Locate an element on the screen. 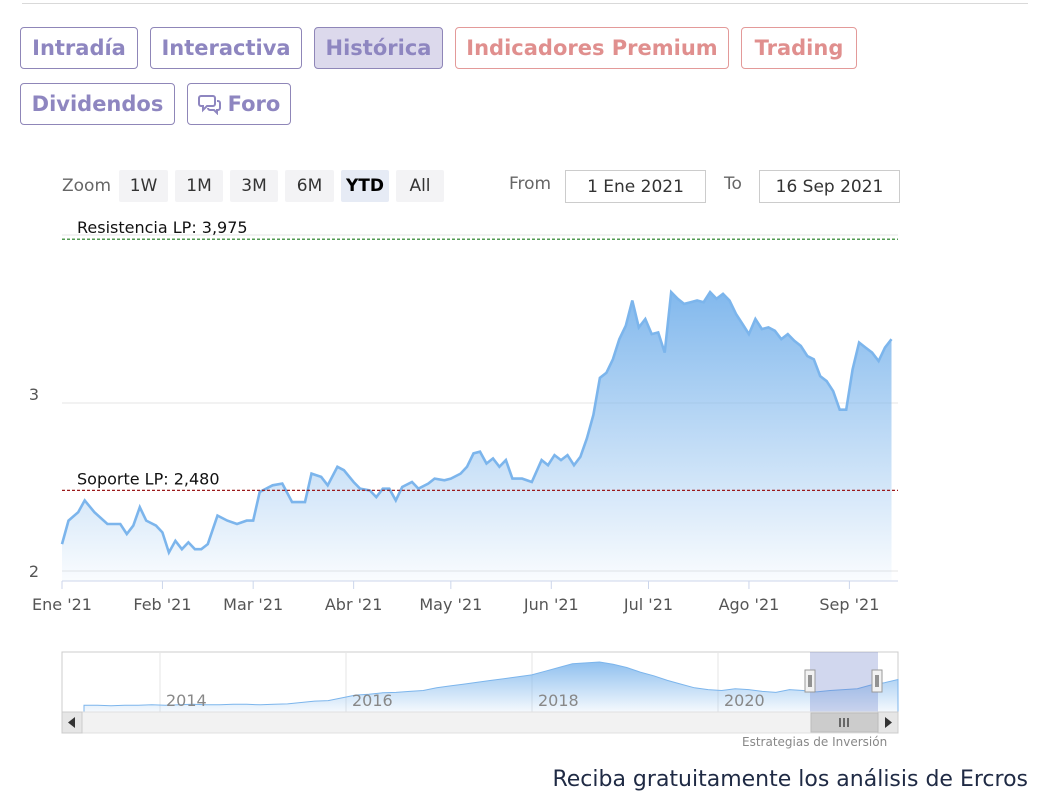 The height and width of the screenshot is (809, 1042). navigator-year-label: 2016 is located at coordinates (372, 700).